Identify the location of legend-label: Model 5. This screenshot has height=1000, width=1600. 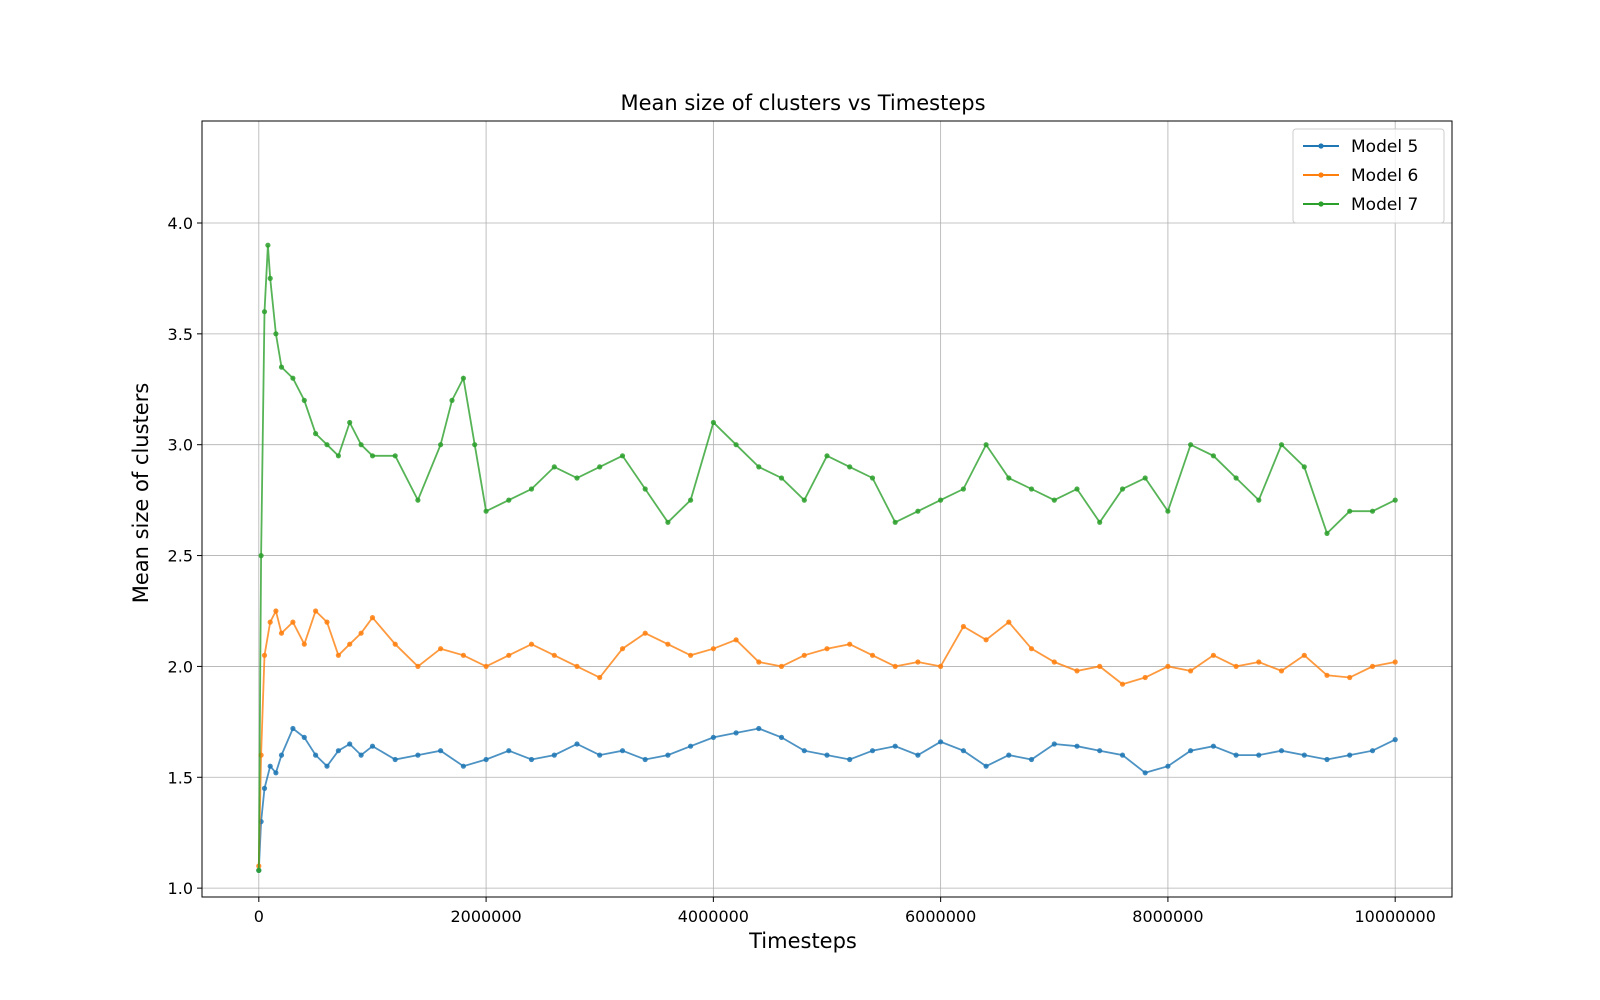
(1384, 147).